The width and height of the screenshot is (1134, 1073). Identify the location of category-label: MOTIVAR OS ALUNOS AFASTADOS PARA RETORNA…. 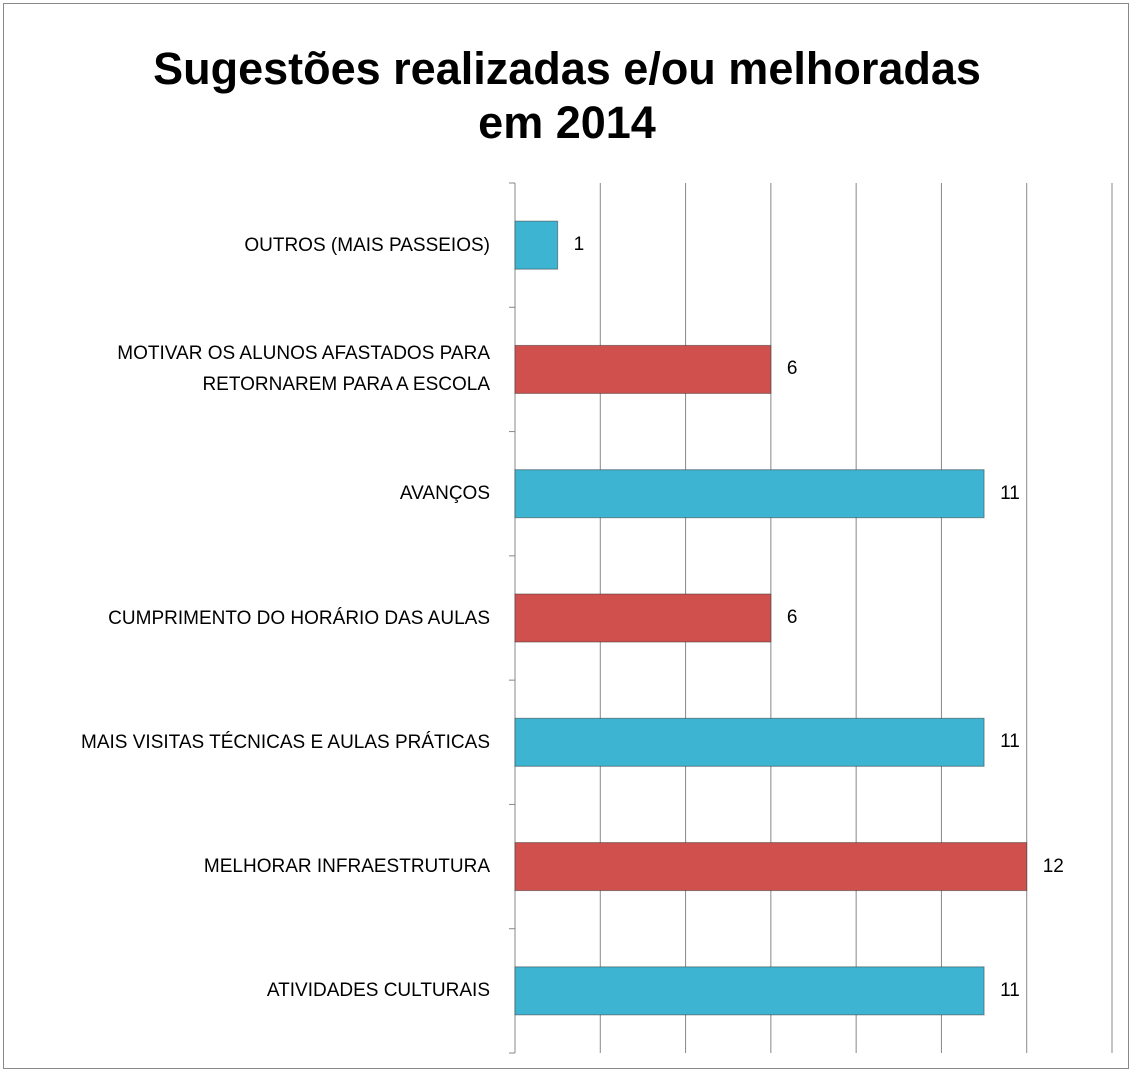
(303, 369).